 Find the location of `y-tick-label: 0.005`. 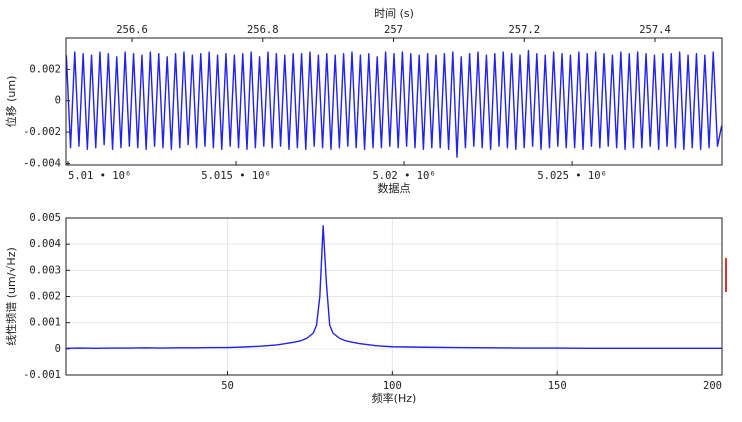

y-tick-label: 0.005 is located at coordinates (45, 218).